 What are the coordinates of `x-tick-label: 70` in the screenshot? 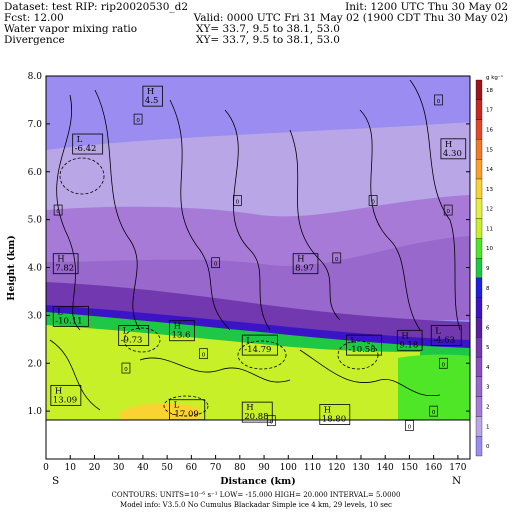 It's located at (216, 468).